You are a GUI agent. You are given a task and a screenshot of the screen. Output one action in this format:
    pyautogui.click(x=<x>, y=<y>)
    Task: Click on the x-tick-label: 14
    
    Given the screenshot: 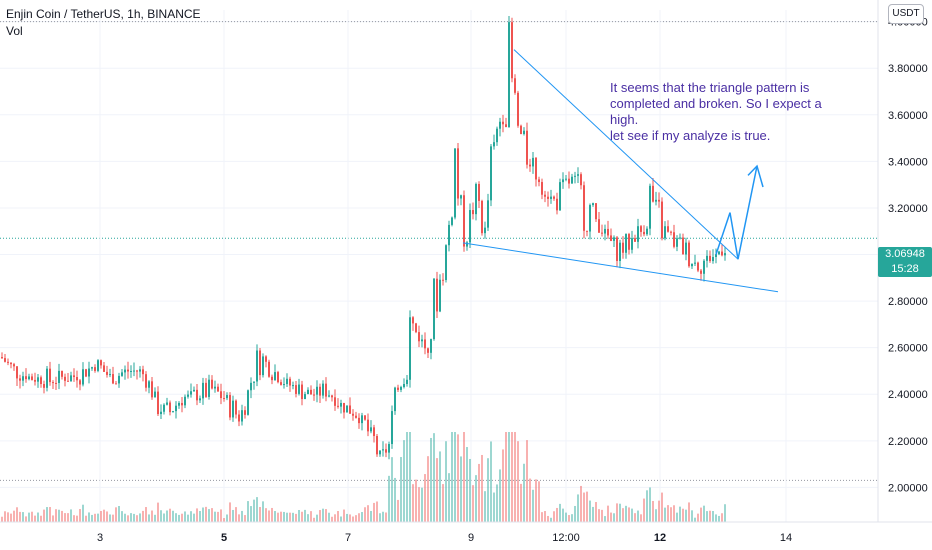 What is the action you would take?
    pyautogui.click(x=786, y=538)
    